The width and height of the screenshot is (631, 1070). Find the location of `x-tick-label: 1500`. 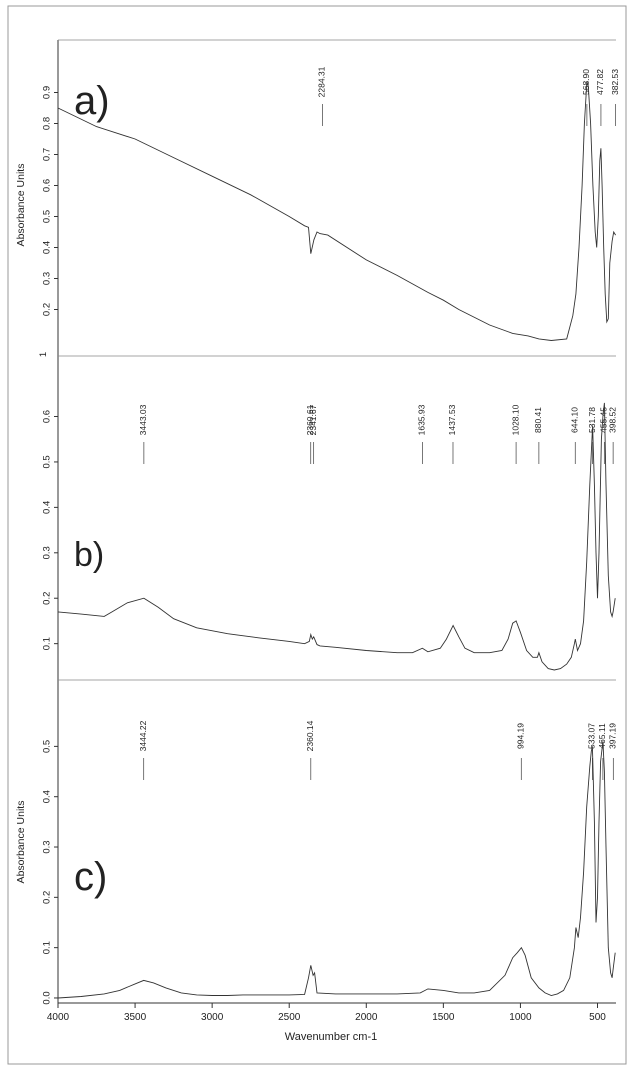

x-tick-label: 1500 is located at coordinates (443, 1017).